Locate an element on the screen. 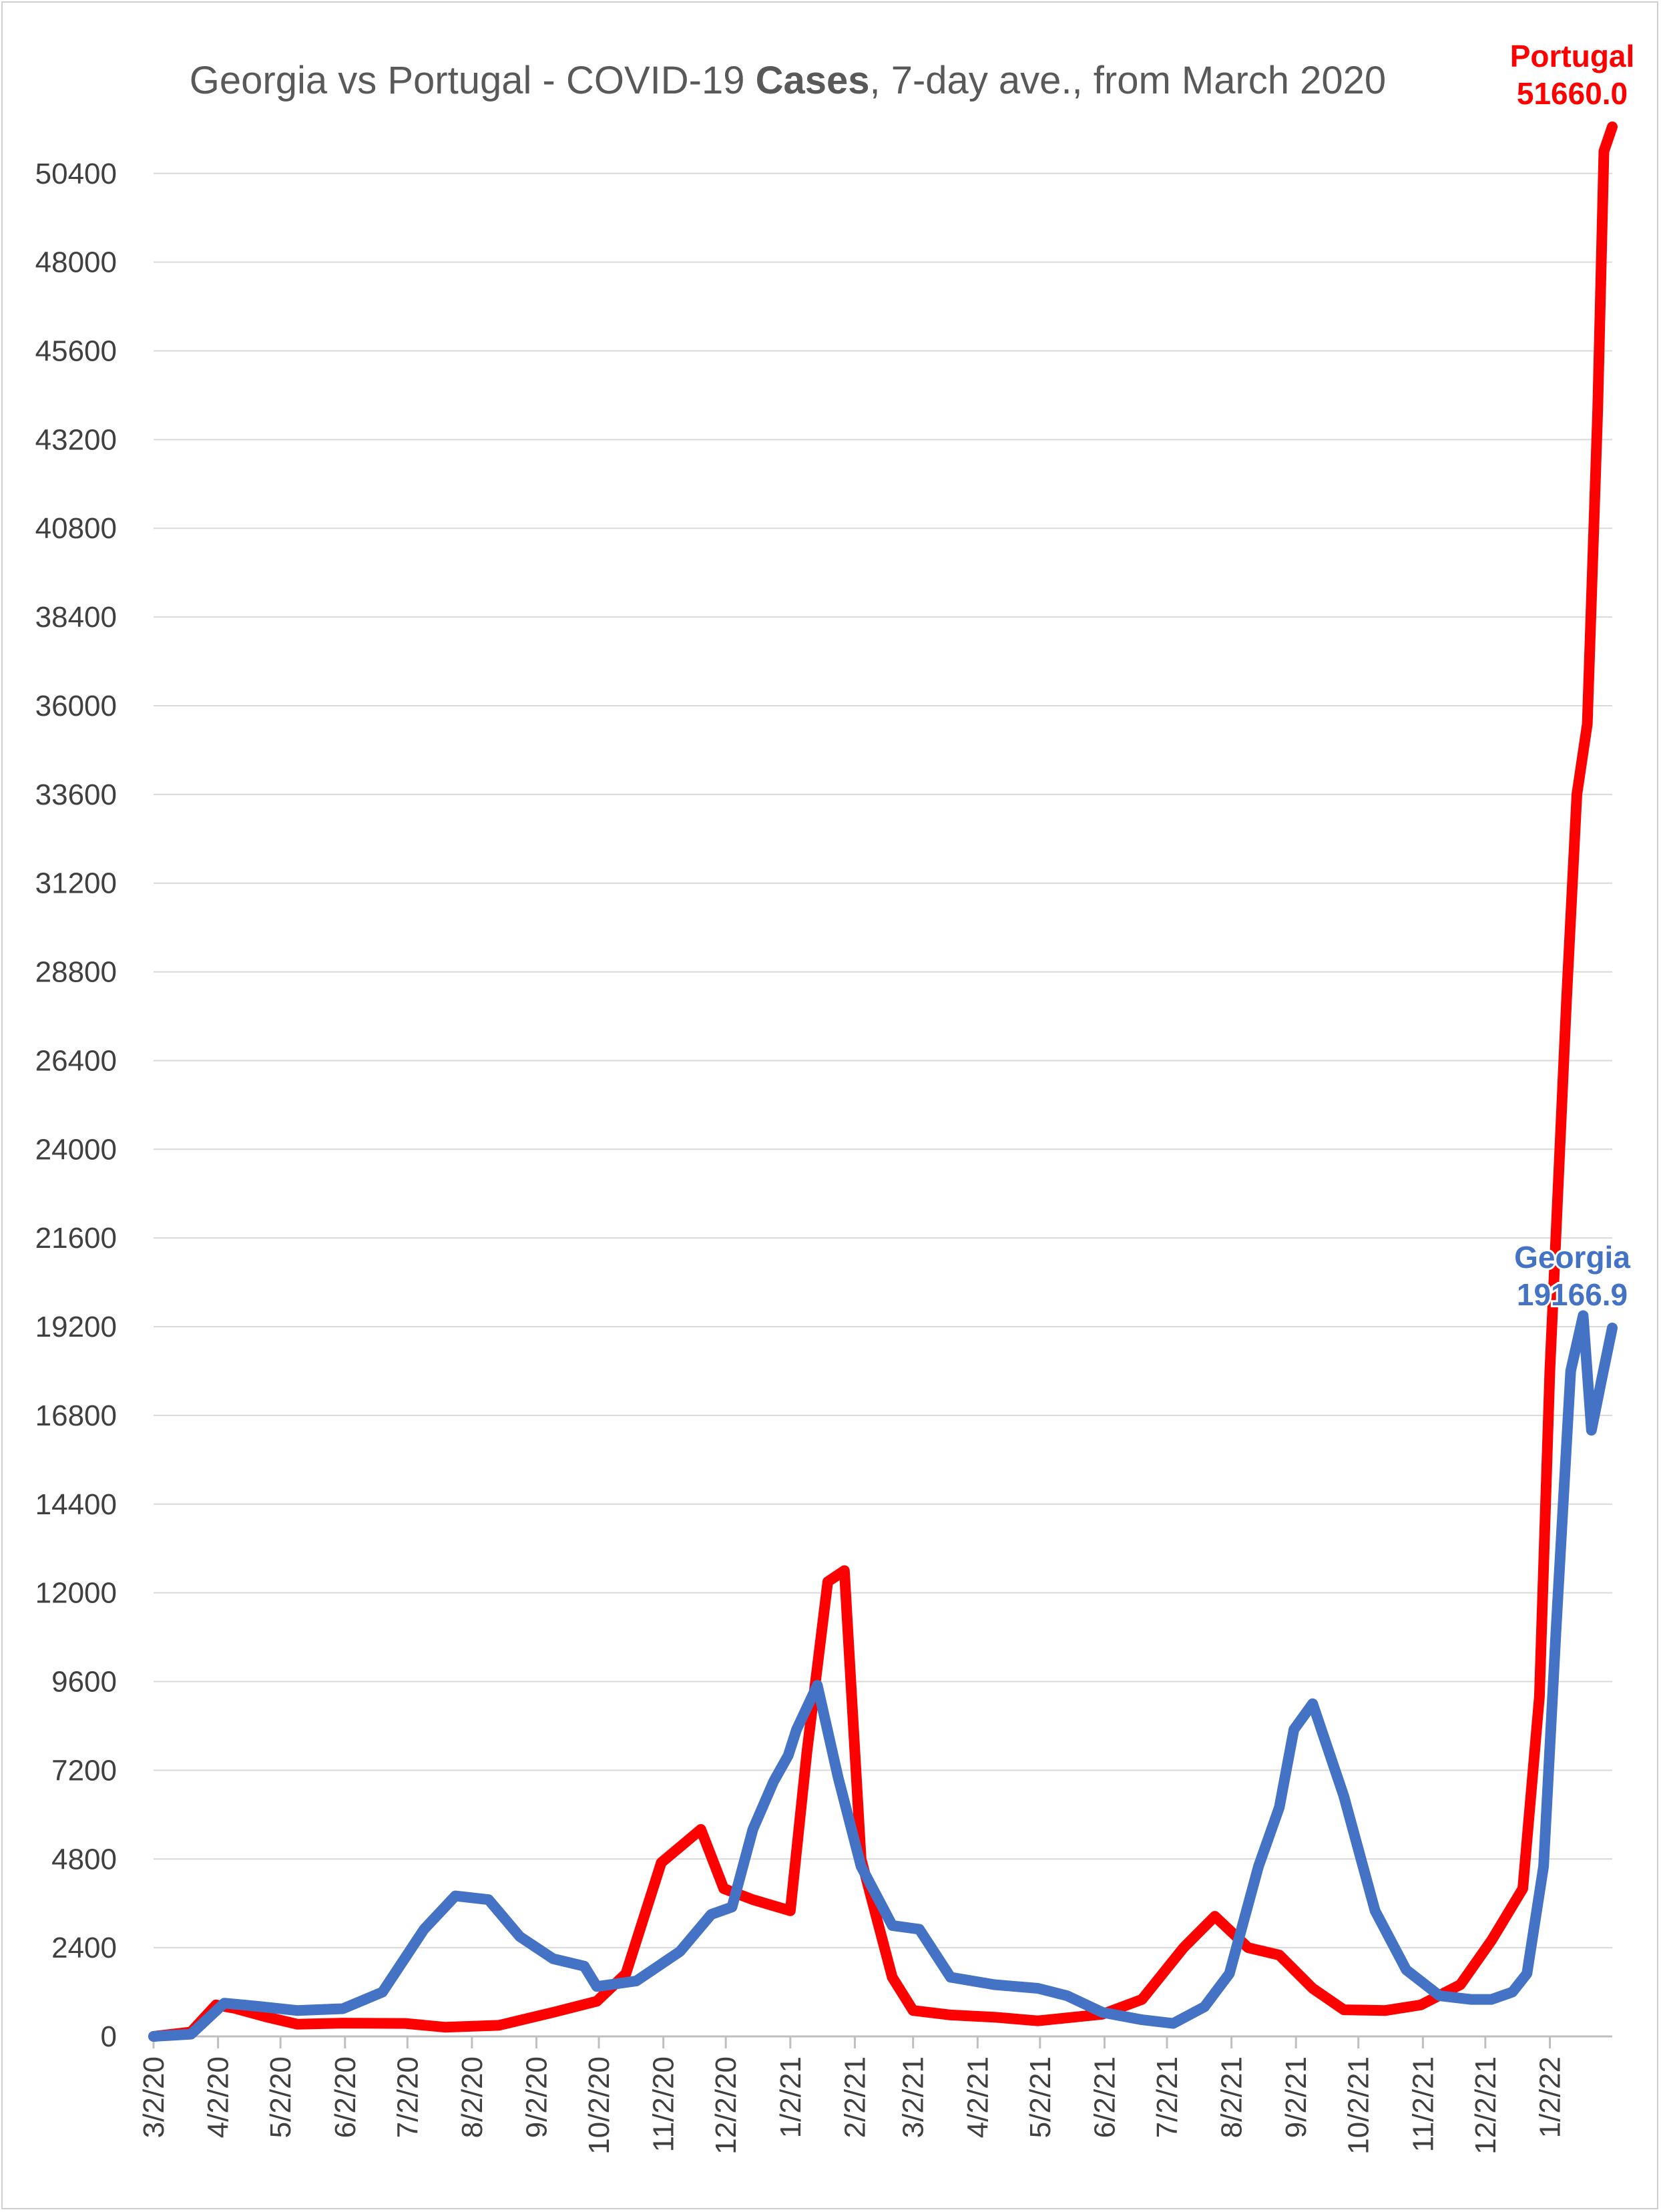  y-tick-label: 26400 is located at coordinates (76, 1060).